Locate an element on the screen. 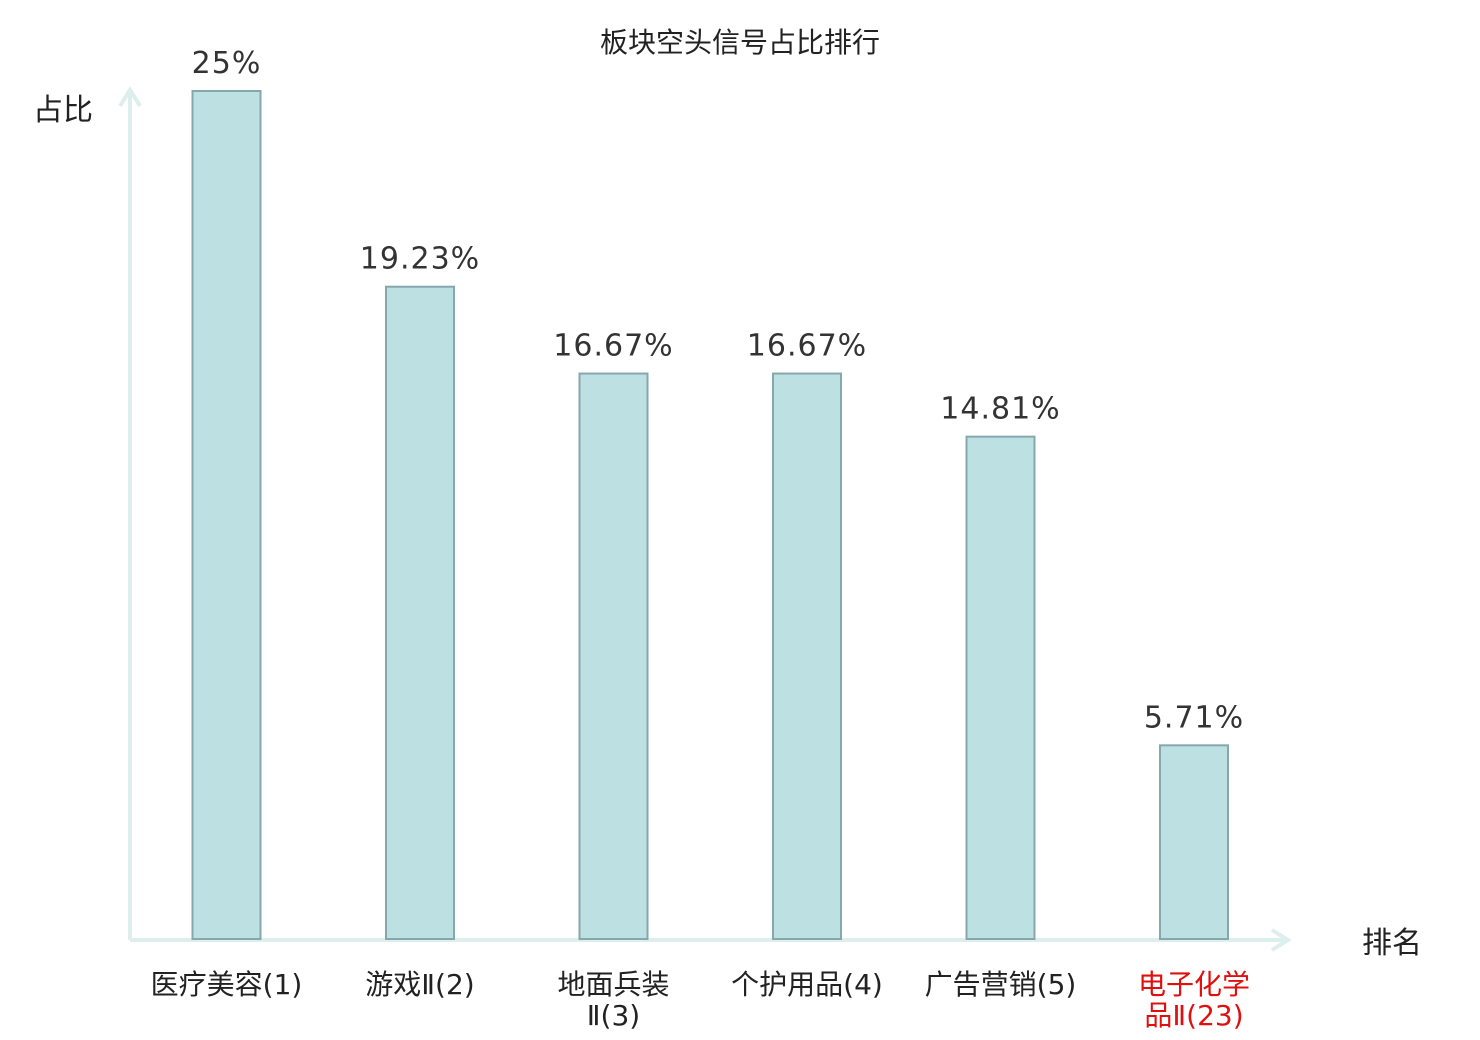 Image resolution: width=1480 pixels, height=1040 pixels. value-label-4: 16.67% is located at coordinates (807, 346).